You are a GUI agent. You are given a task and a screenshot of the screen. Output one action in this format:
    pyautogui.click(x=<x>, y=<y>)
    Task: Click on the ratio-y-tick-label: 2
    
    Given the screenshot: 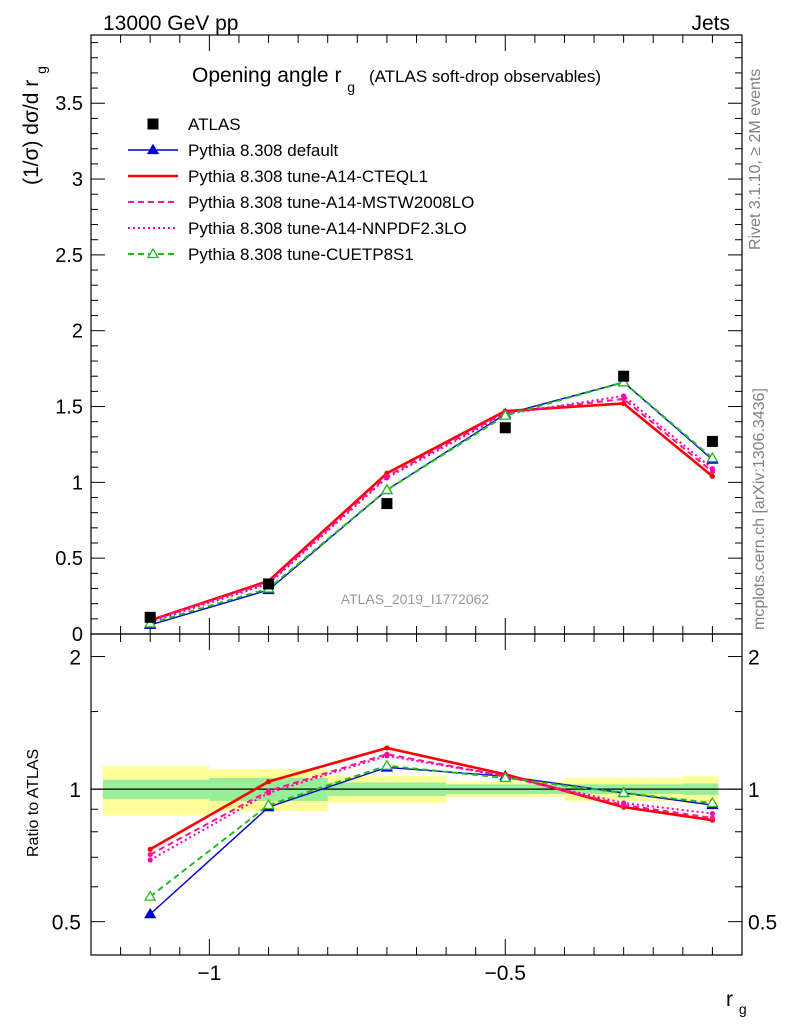 What is the action you would take?
    pyautogui.click(x=75, y=658)
    